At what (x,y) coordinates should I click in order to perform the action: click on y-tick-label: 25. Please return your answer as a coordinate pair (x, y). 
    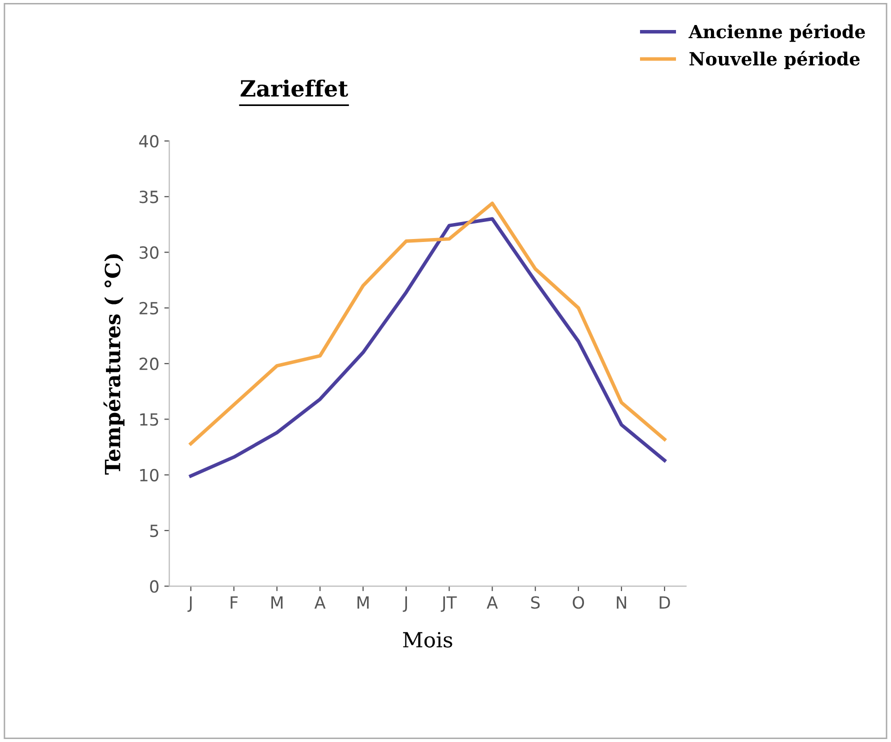
    Looking at the image, I should click on (149, 308).